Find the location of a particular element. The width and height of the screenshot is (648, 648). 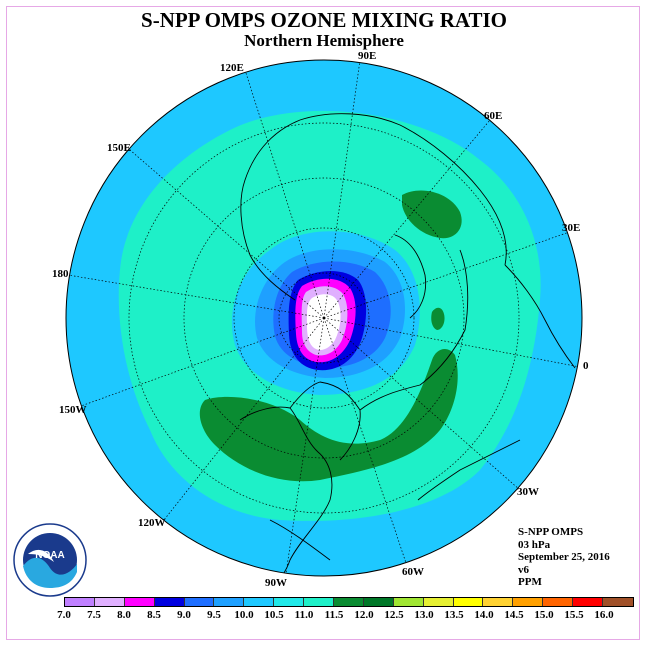

colorbar-tick-label: 8.5 is located at coordinates (154, 615).